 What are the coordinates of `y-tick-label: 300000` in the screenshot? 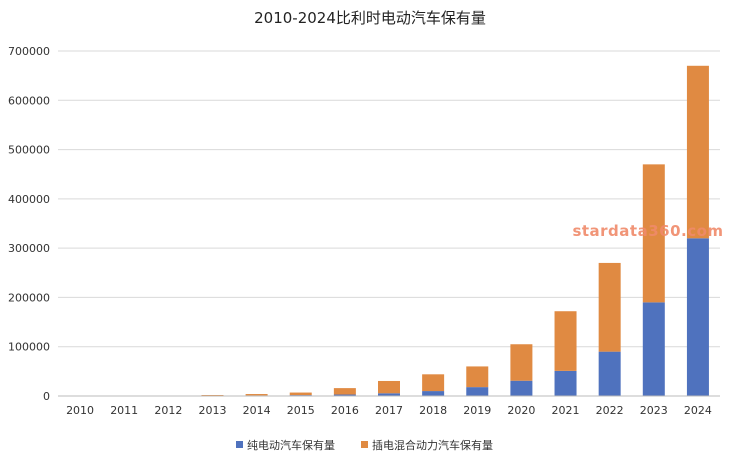 It's located at (29, 248).